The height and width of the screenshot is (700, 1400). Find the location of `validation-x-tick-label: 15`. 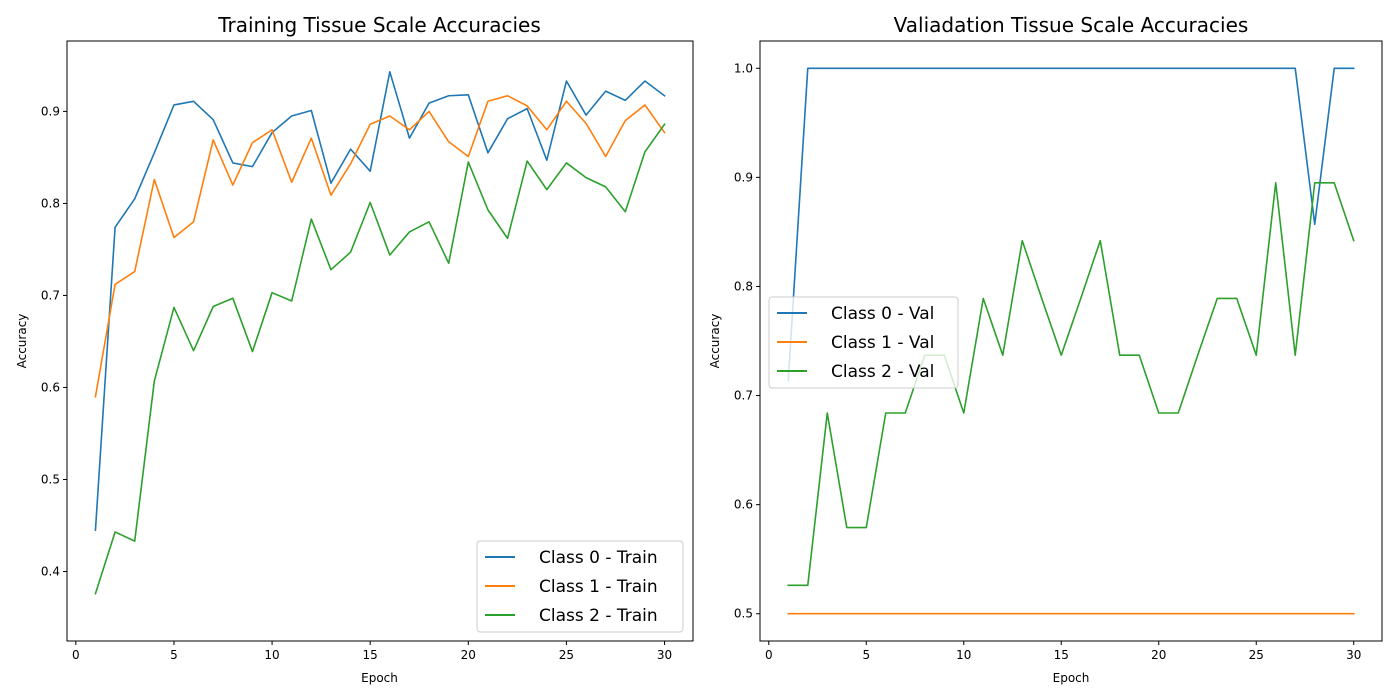

validation-x-tick-label: 15 is located at coordinates (1061, 655).